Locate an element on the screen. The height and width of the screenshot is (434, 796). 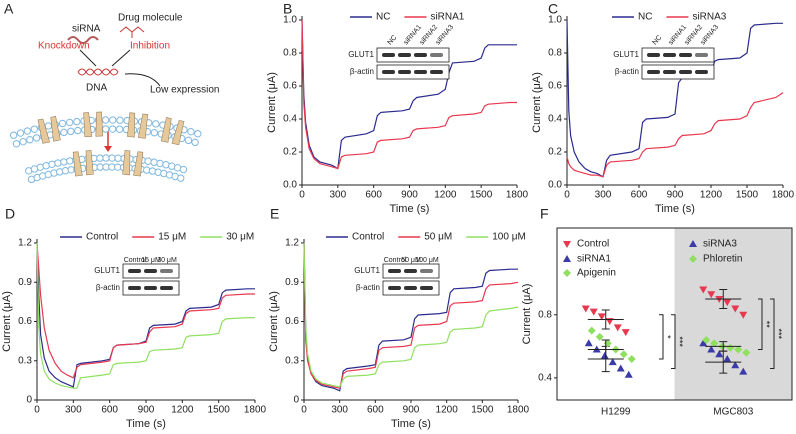
label: Inhibition is located at coordinates (150, 46).